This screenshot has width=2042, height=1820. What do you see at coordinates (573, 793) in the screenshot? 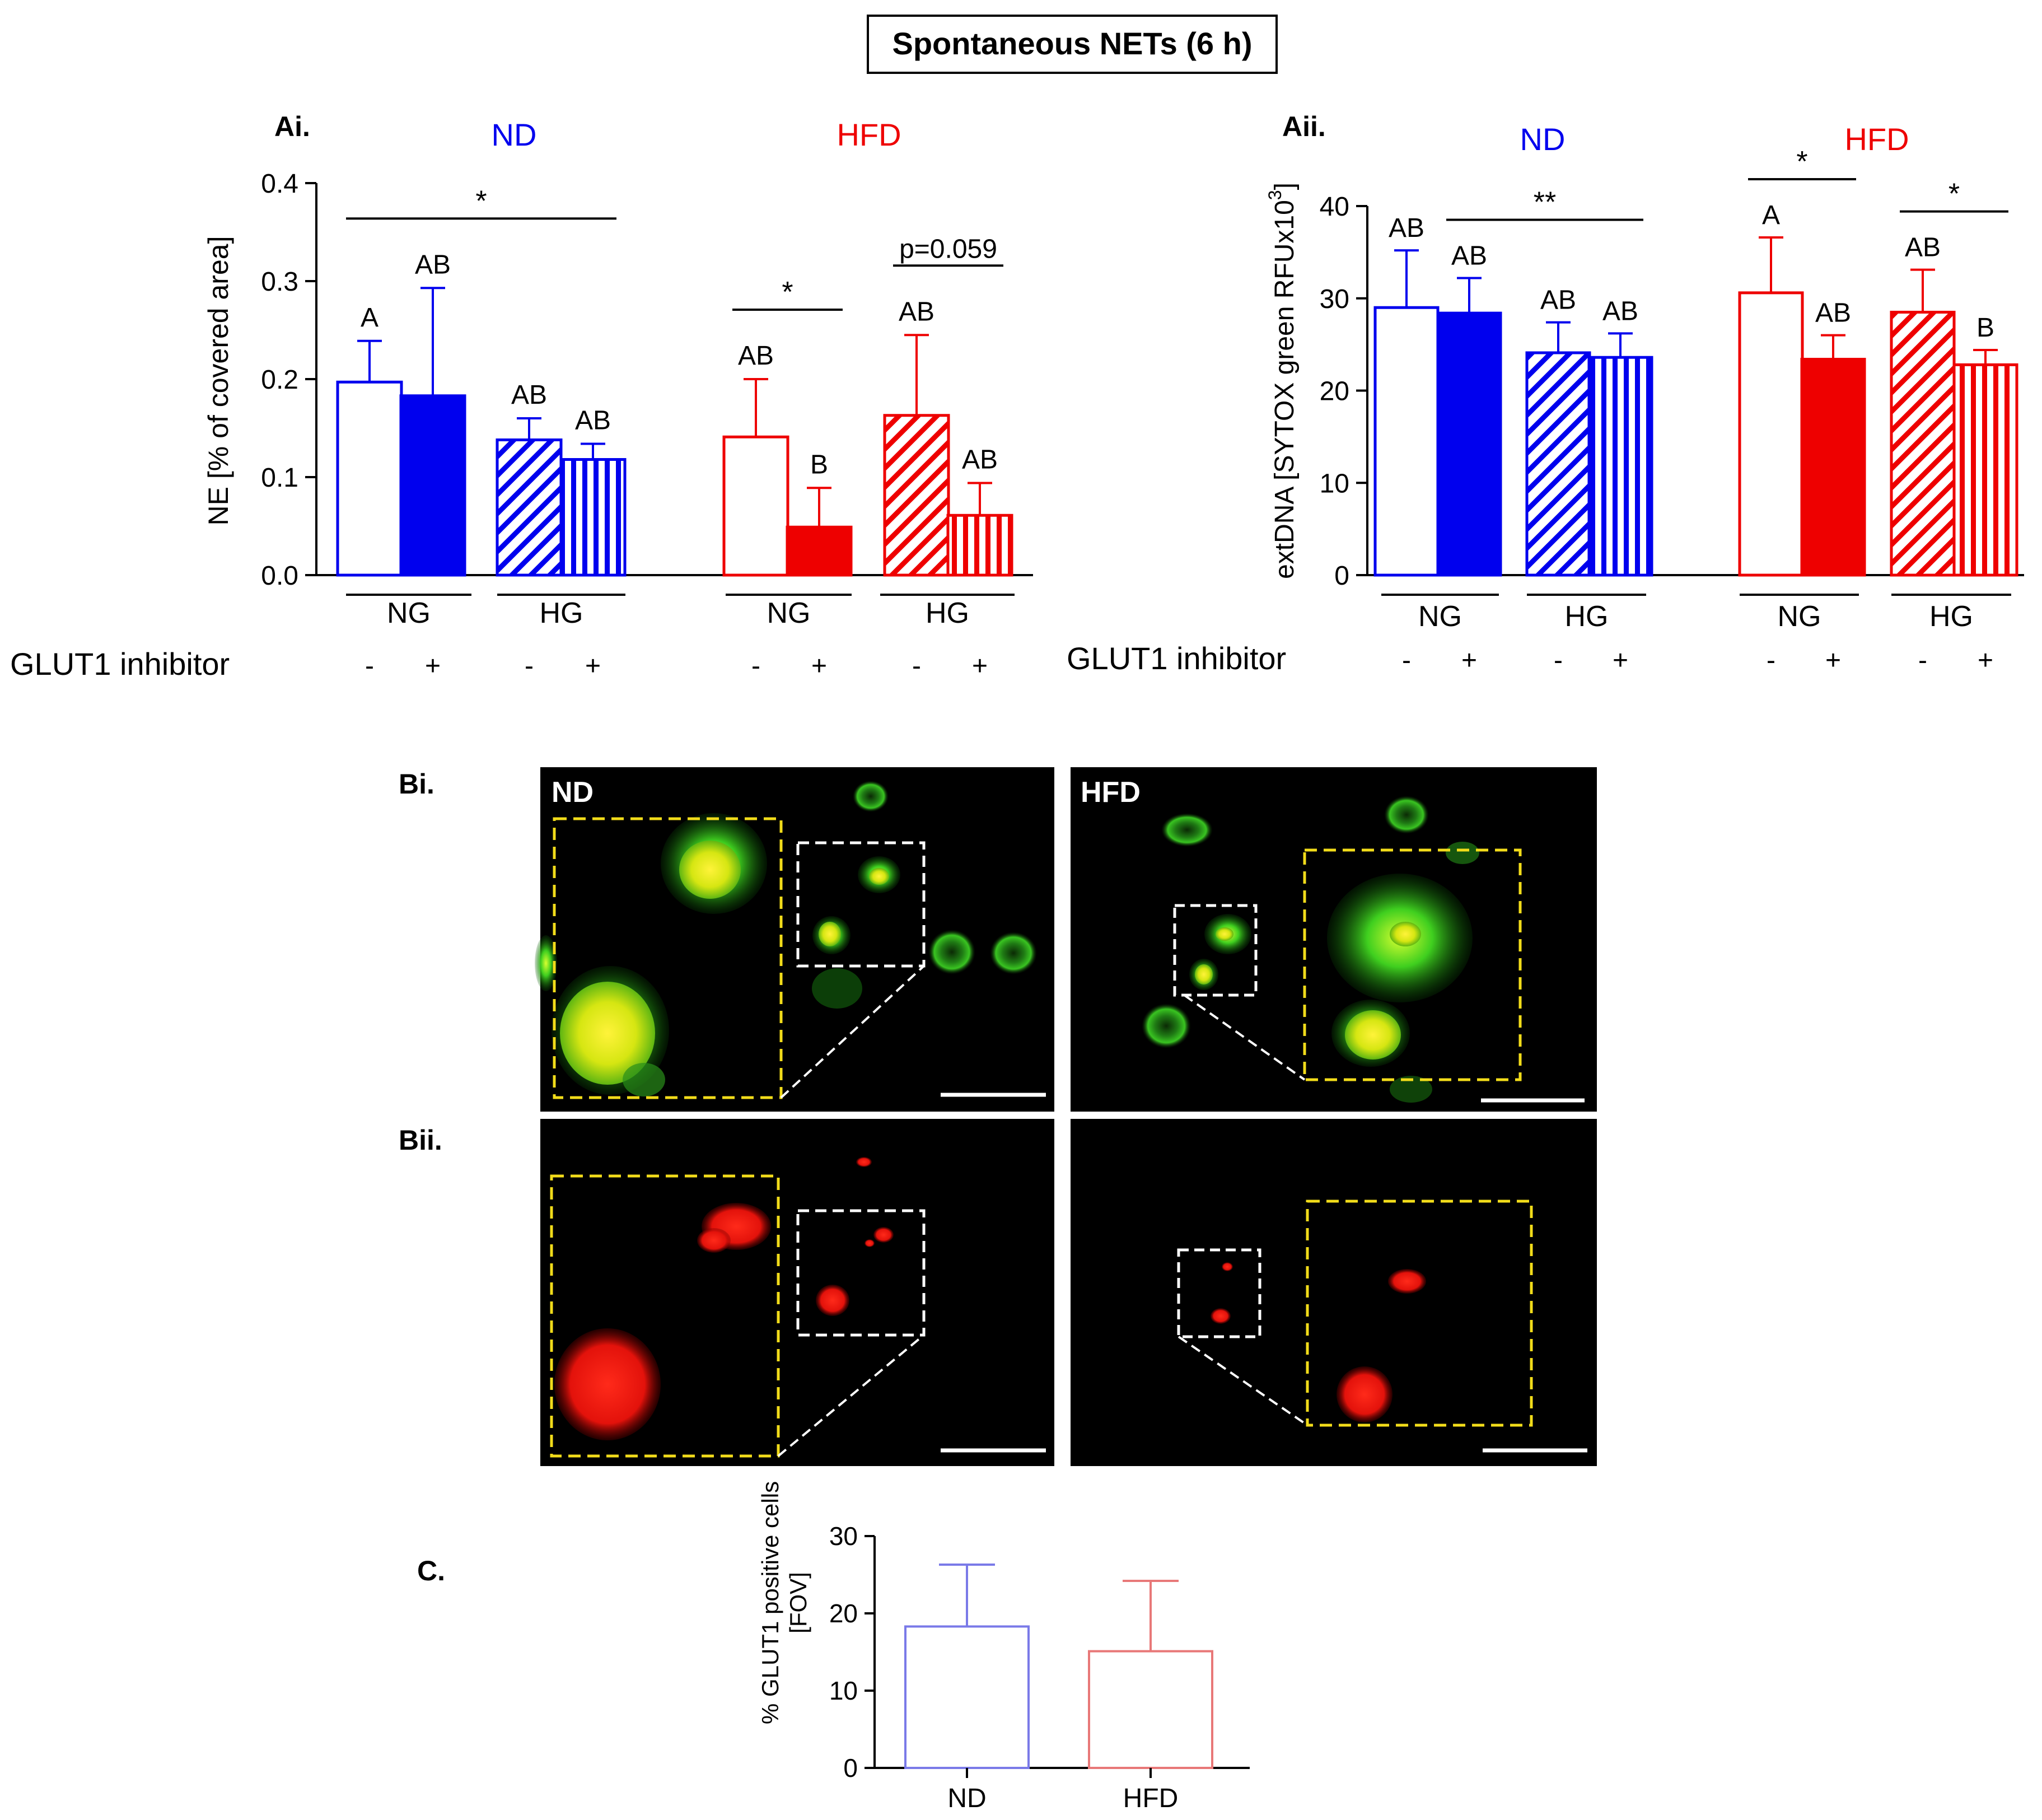
I see `micrograph-label-nd: ND` at bounding box center [573, 793].